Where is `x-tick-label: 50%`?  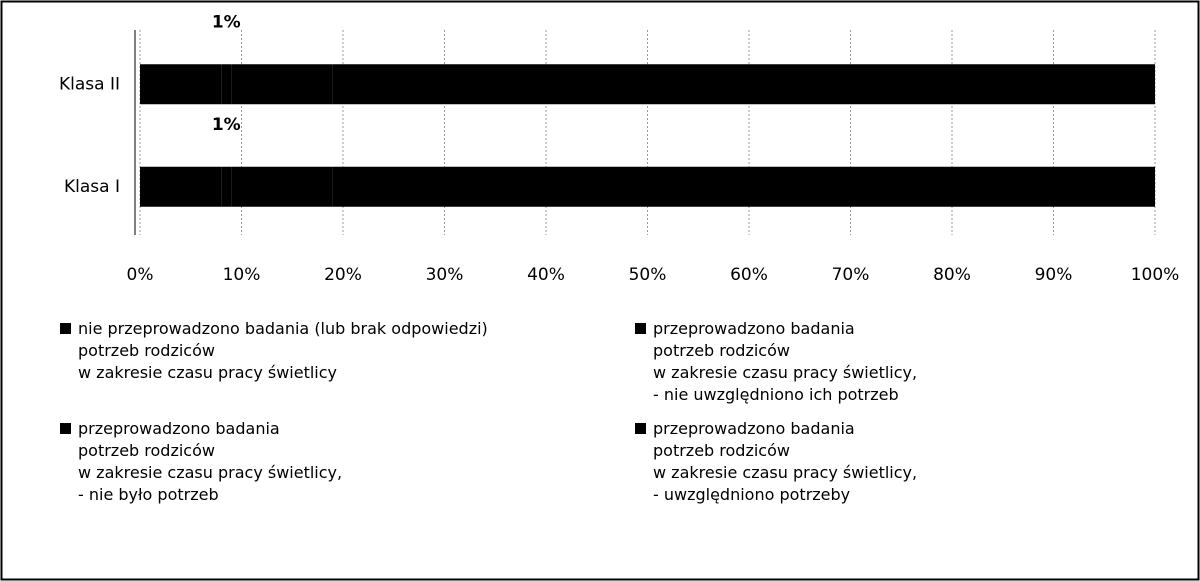 x-tick-label: 50% is located at coordinates (648, 275).